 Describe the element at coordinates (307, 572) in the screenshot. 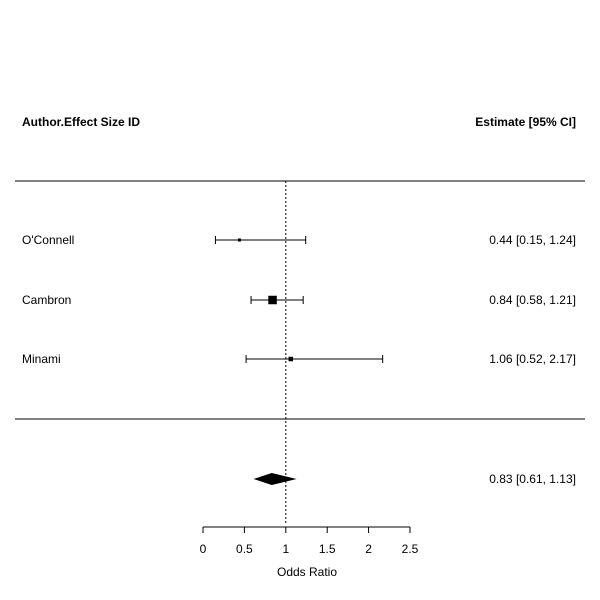

I see `x-axis-label: Odds Ratio` at that location.